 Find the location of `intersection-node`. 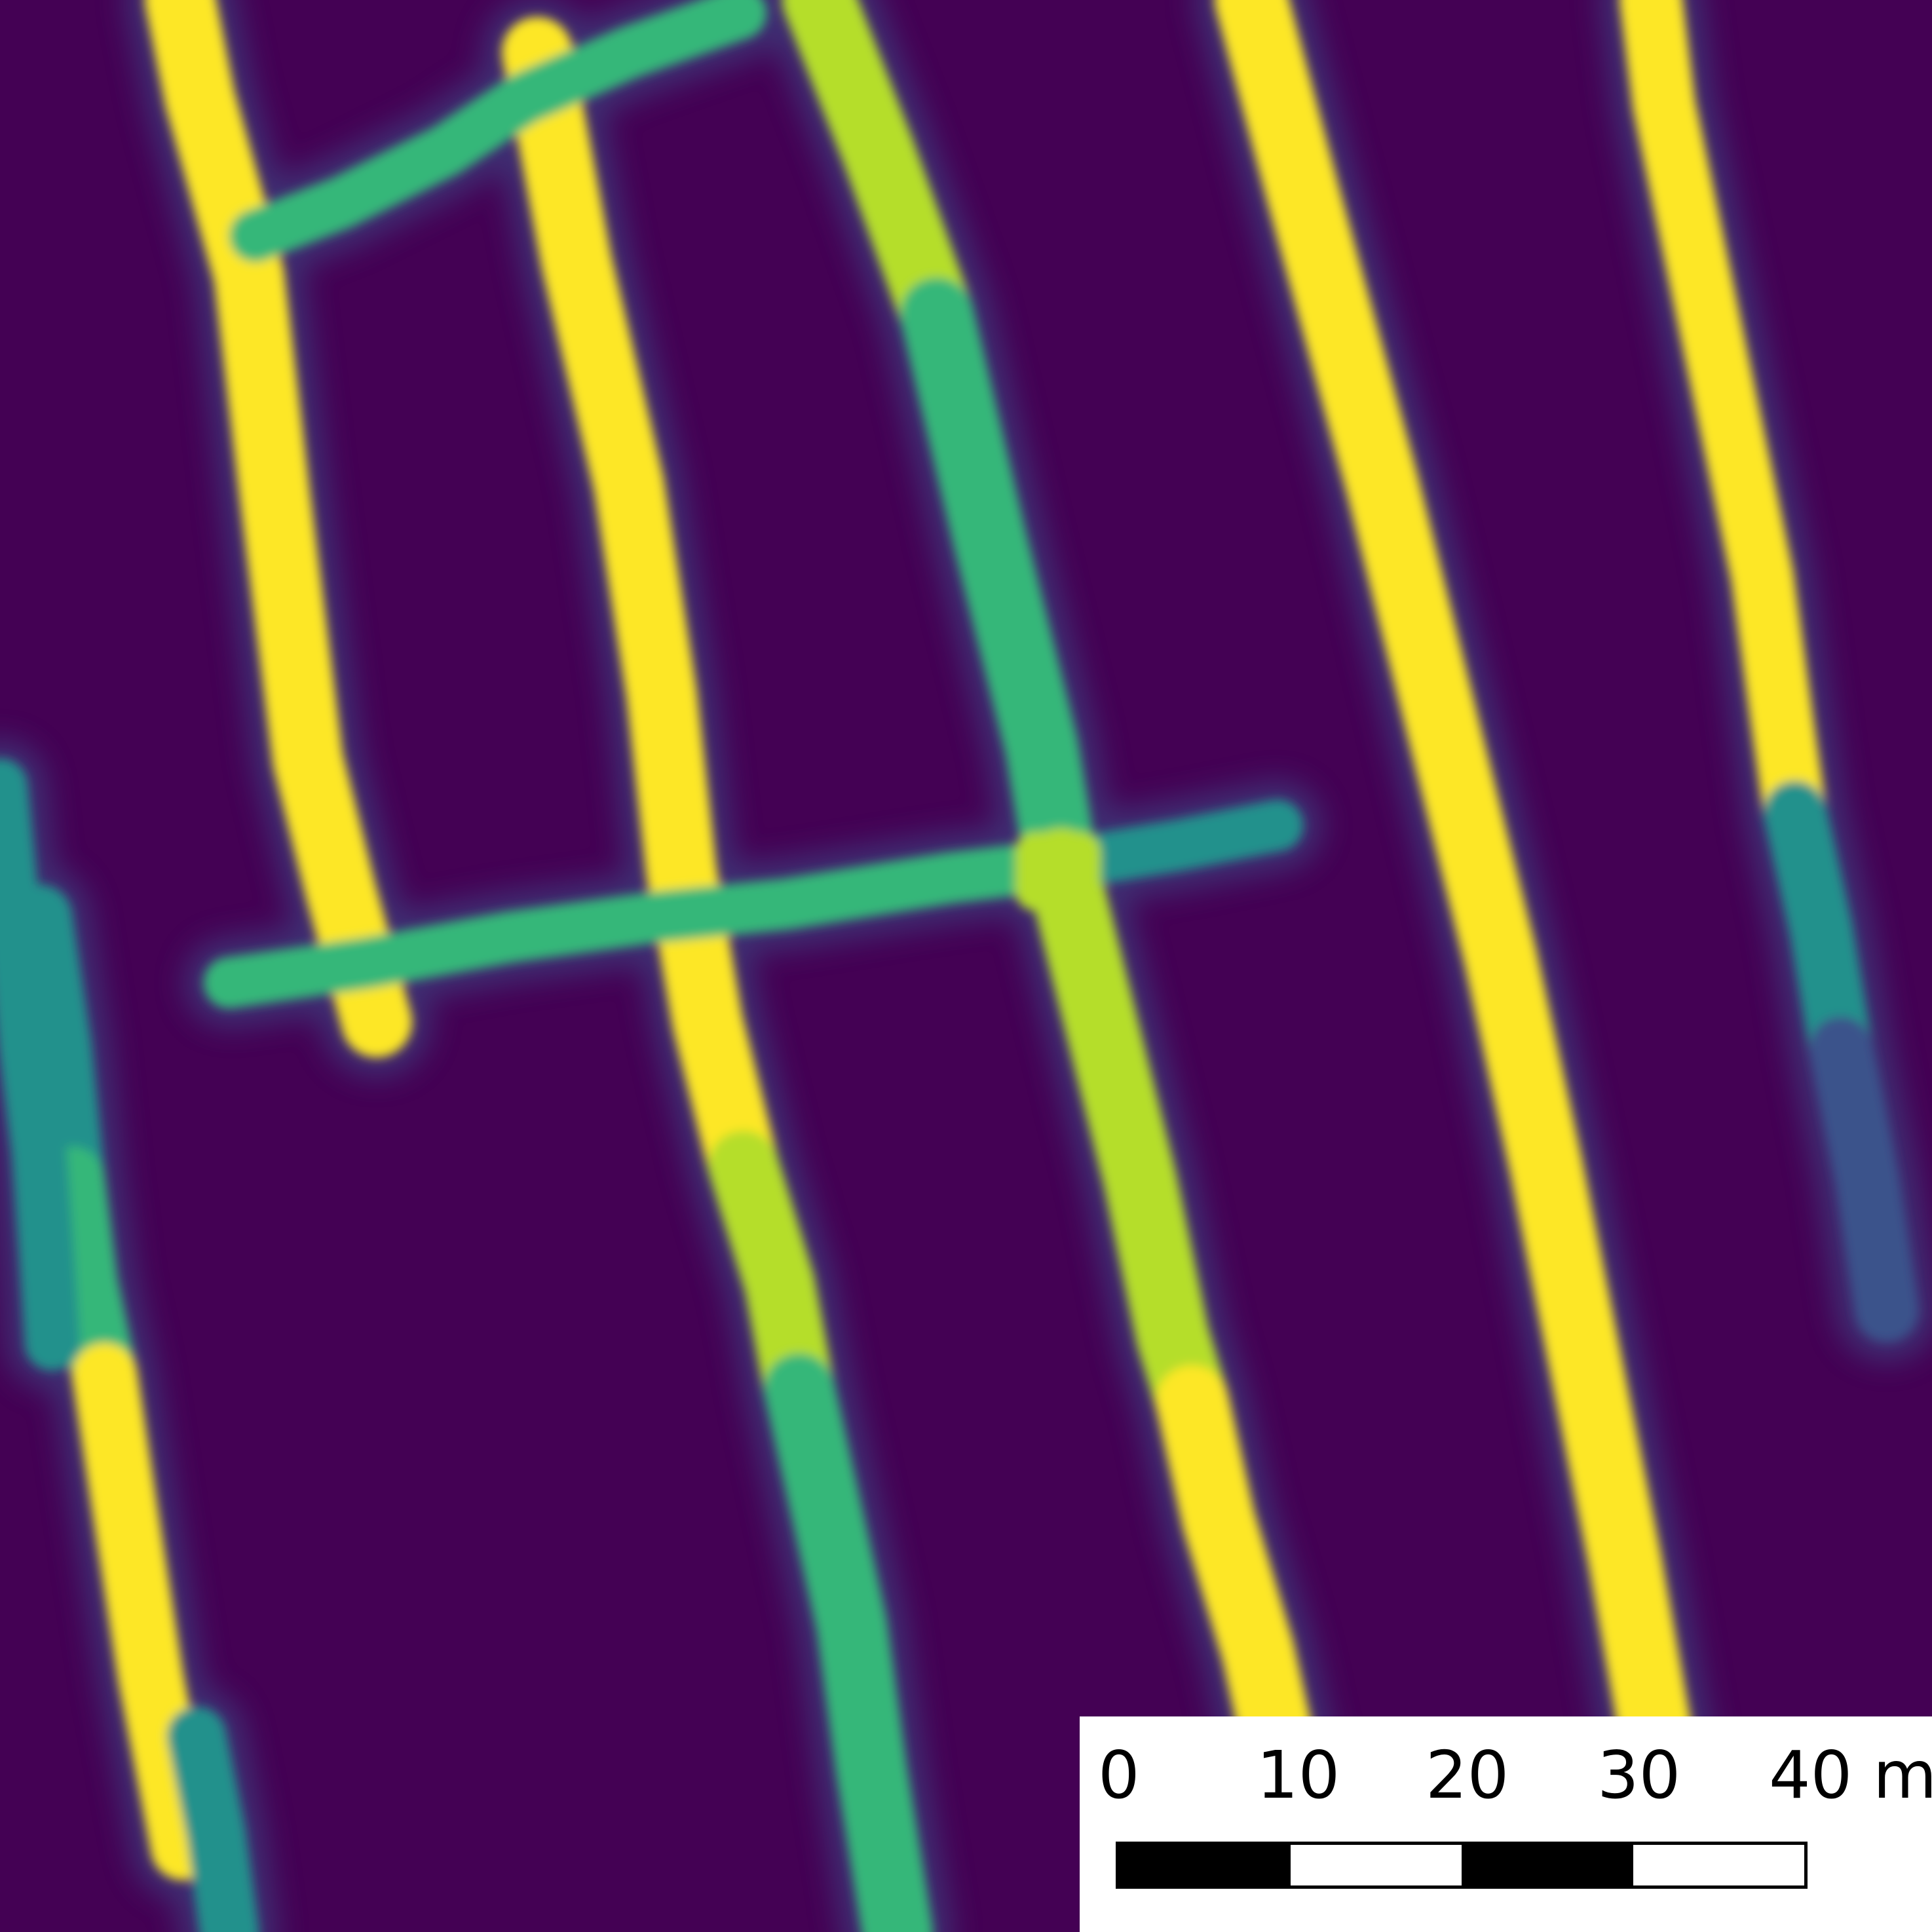

intersection-node is located at coordinates (1058, 871).